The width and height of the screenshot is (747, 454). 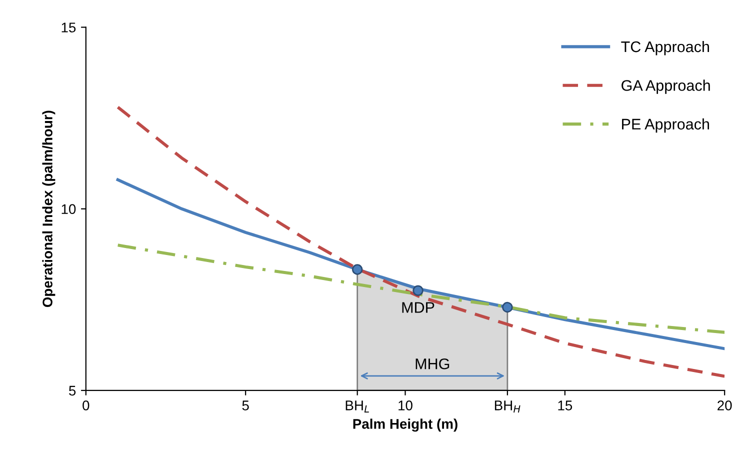 I want to click on x-tick-label: BH$_{H}$, so click(x=507, y=406).